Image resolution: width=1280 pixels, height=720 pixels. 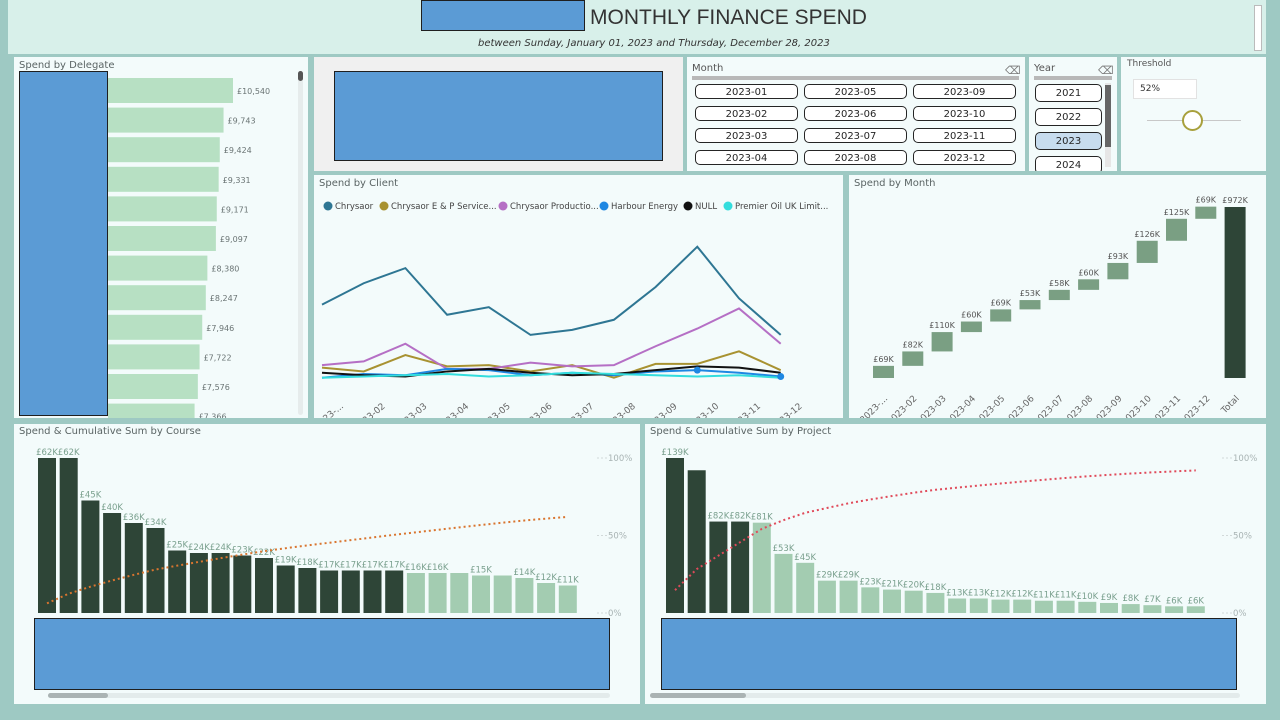 I want to click on delegate-scrollbar, so click(x=300, y=243).